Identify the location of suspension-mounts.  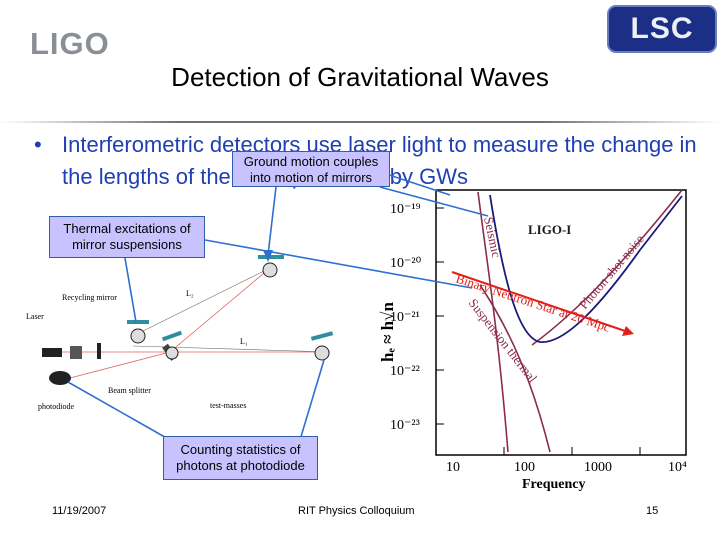
(230, 298).